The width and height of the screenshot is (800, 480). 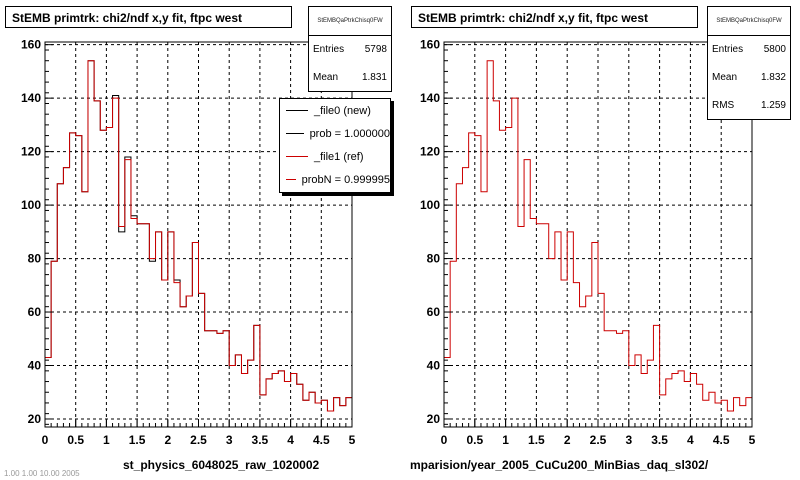 I want to click on left-x-tick-label: 1.5, so click(x=137, y=440).